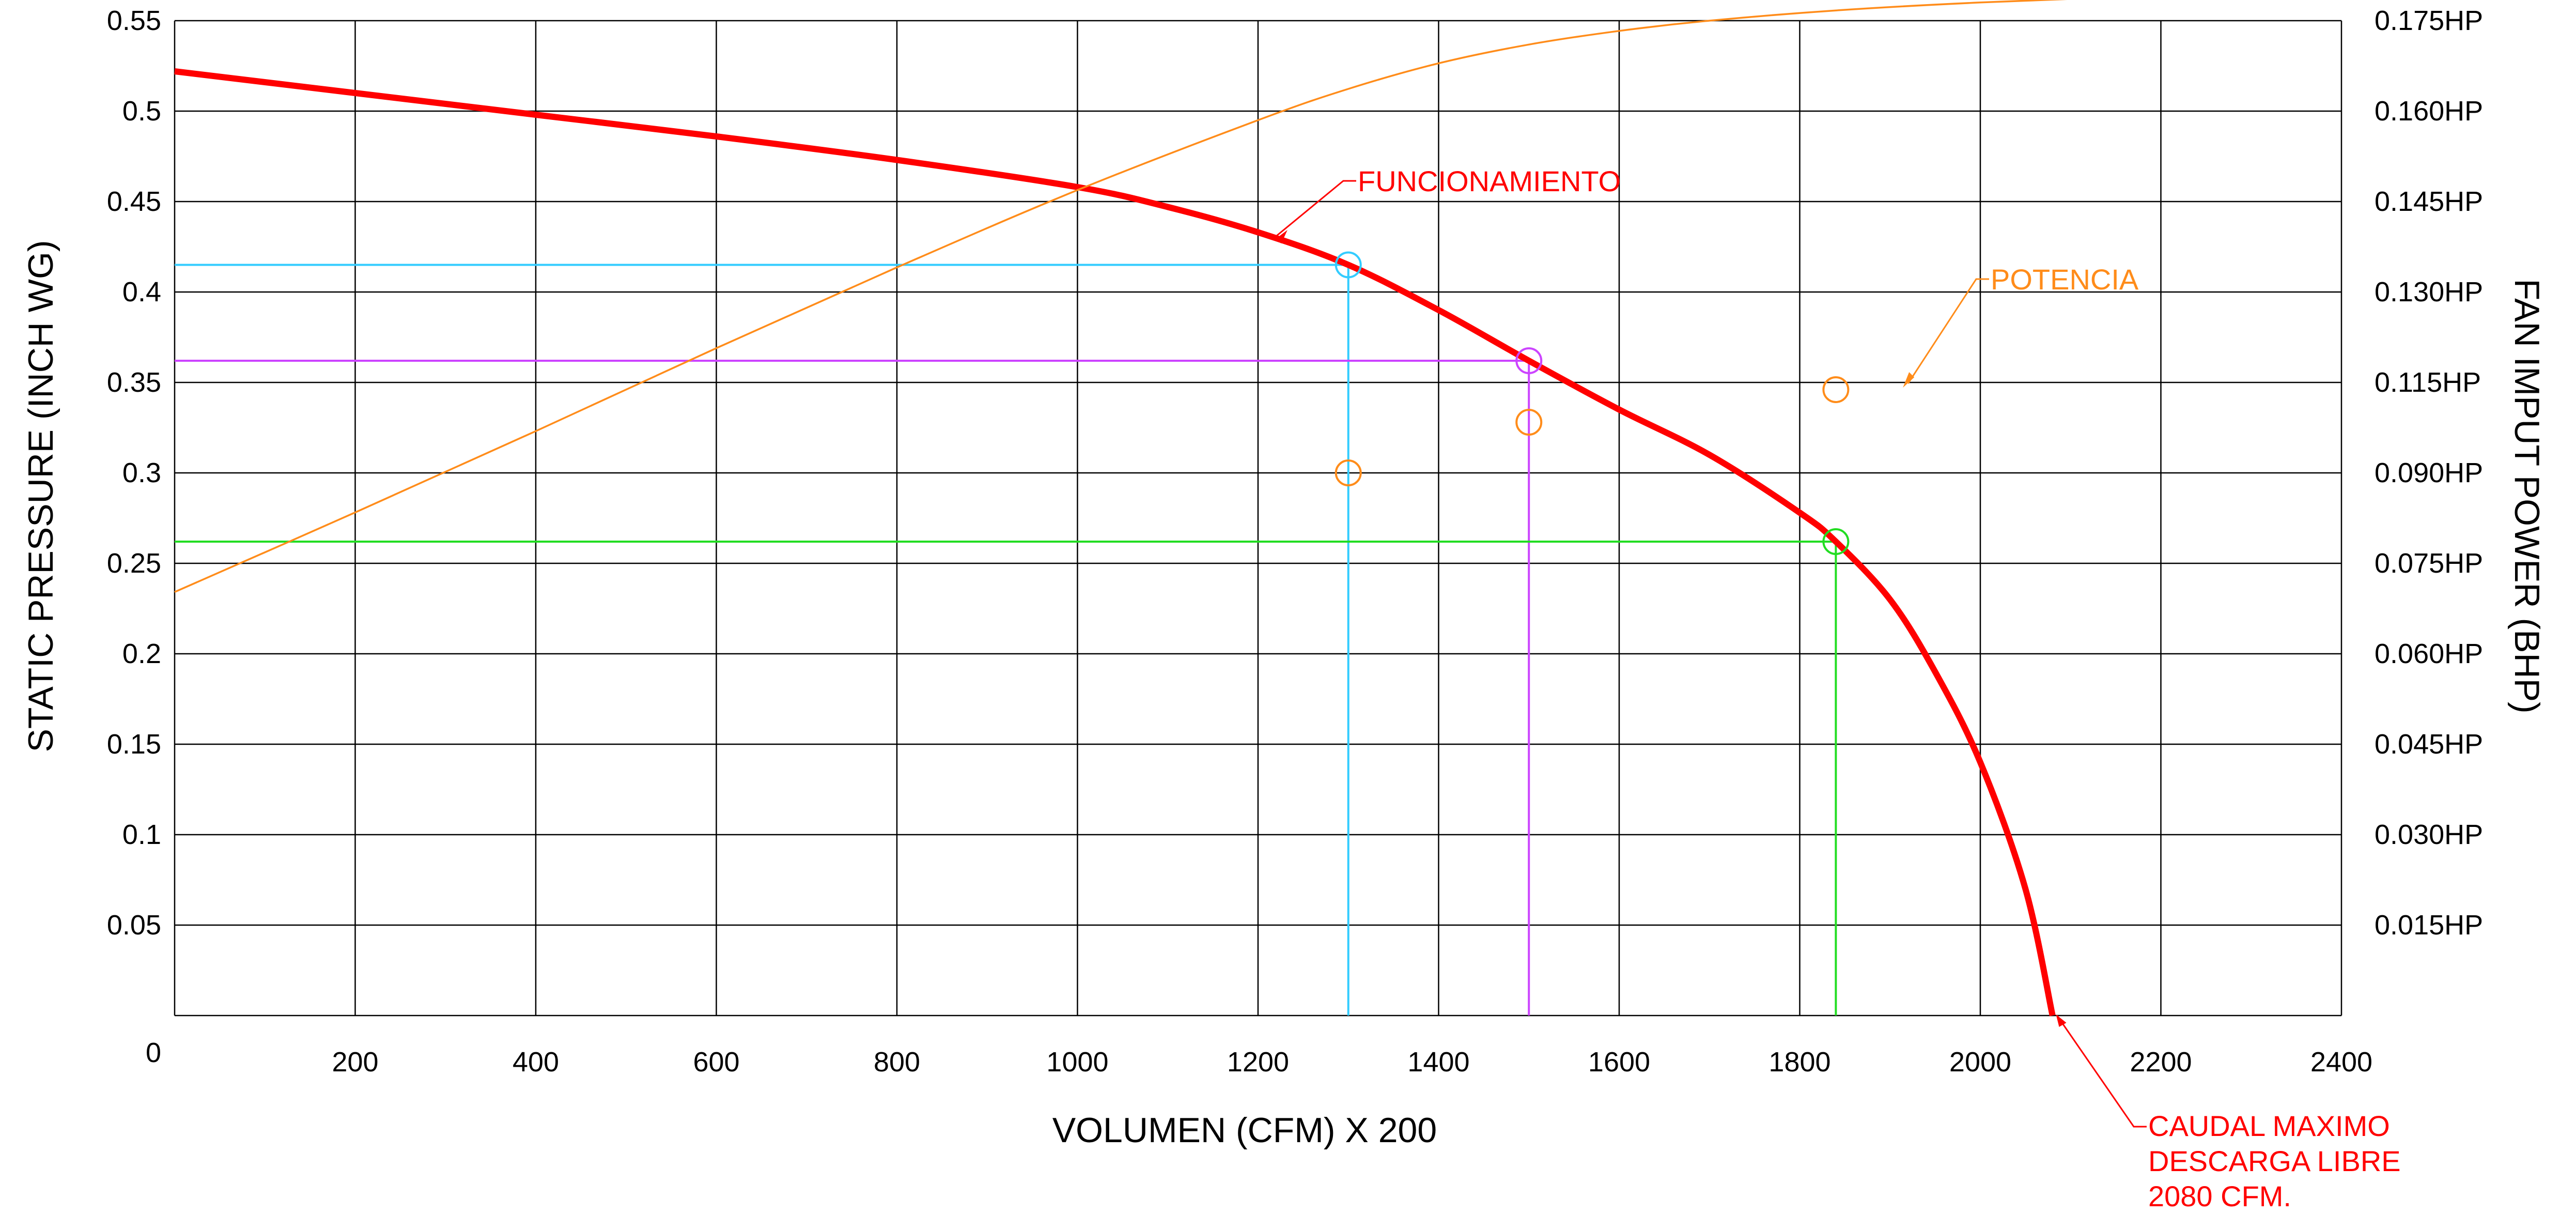 This screenshot has width=2576, height=1214. I want to click on y2-tick-label: 0.090HP, so click(2429, 472).